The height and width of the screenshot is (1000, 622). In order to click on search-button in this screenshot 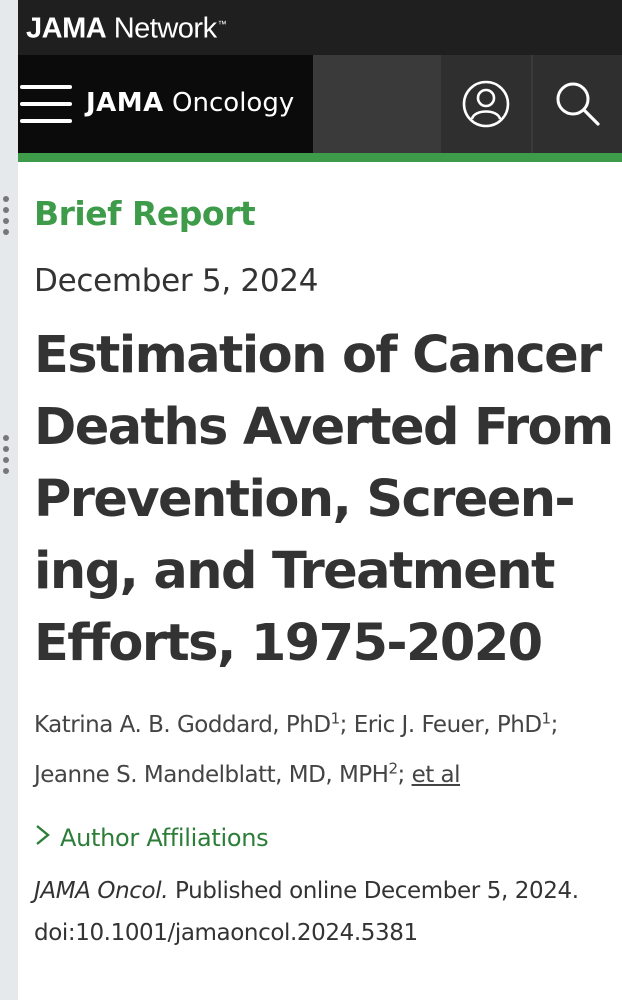, I will do `click(577, 104)`.